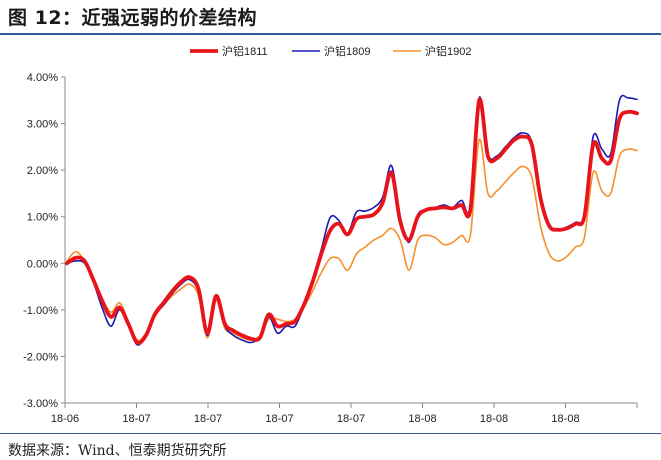  What do you see at coordinates (42, 264) in the screenshot?
I see `y-tick-label: 0.00%` at bounding box center [42, 264].